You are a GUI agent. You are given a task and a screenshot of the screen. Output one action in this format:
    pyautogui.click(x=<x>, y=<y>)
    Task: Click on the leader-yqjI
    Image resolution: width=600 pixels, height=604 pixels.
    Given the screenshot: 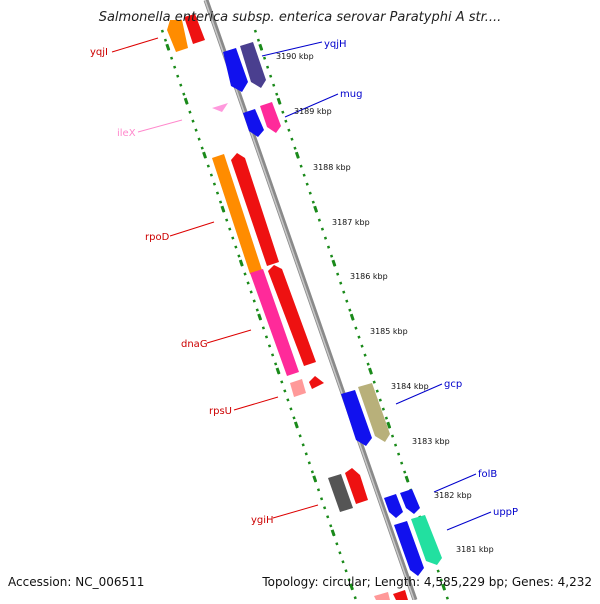 What is the action you would take?
    pyautogui.click(x=135, y=45)
    